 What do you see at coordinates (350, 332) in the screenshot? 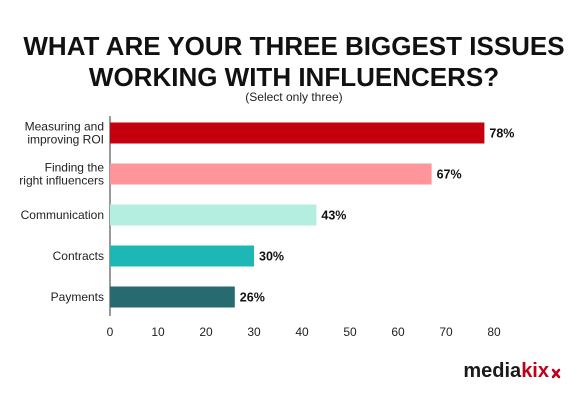
I see `x-tick-label: 50` at bounding box center [350, 332].